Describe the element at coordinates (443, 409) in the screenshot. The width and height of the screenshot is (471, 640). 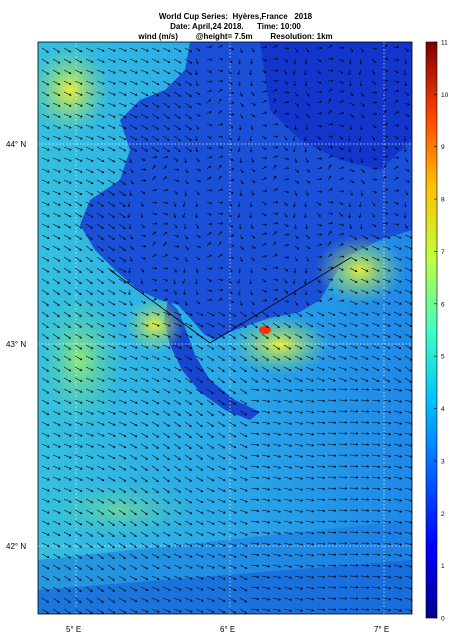
I see `colorbar-tick-label: 4` at that location.